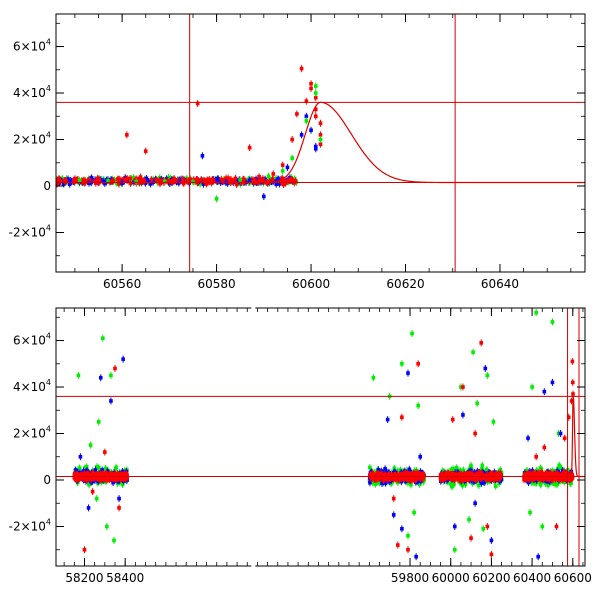 The height and width of the screenshot is (600, 600). What do you see at coordinates (32, 46) in the screenshot?
I see `y-tick-label: 6×10⁴` at bounding box center [32, 46].